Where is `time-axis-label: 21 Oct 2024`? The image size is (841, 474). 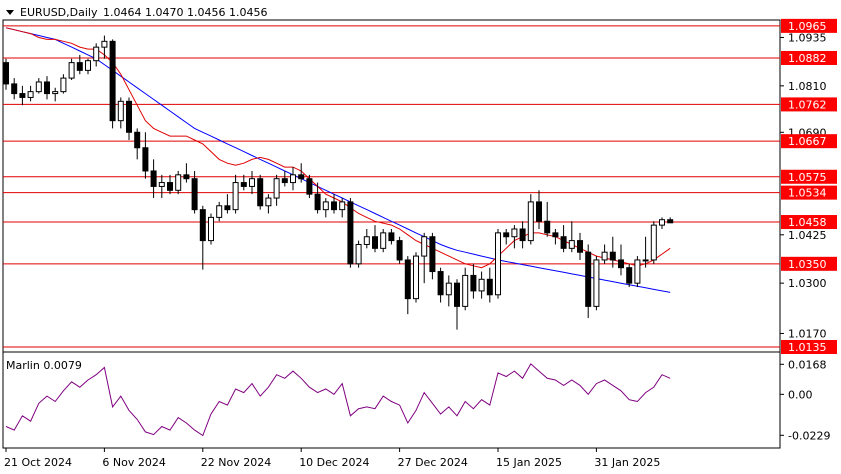 time-axis-label: 21 Oct 2024 is located at coordinates (38, 462).